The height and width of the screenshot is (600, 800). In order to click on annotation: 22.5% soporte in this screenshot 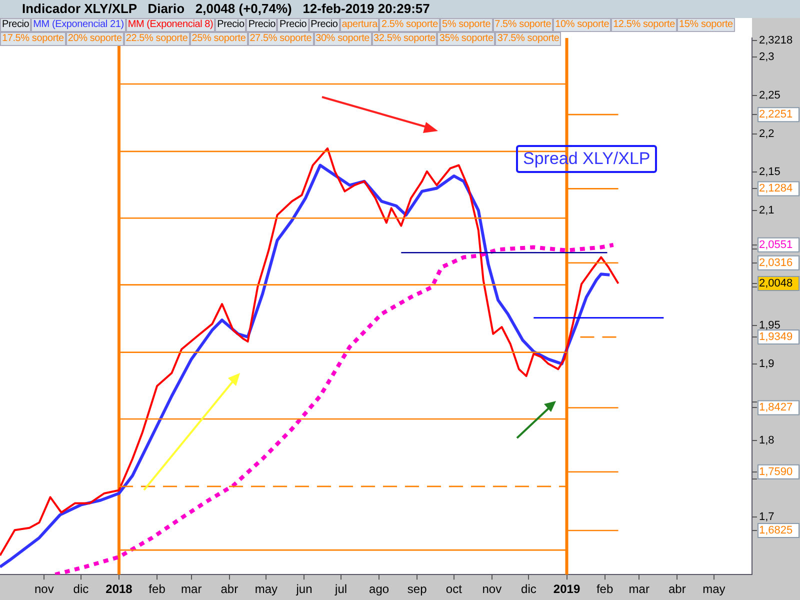, I will do `click(157, 39)`.